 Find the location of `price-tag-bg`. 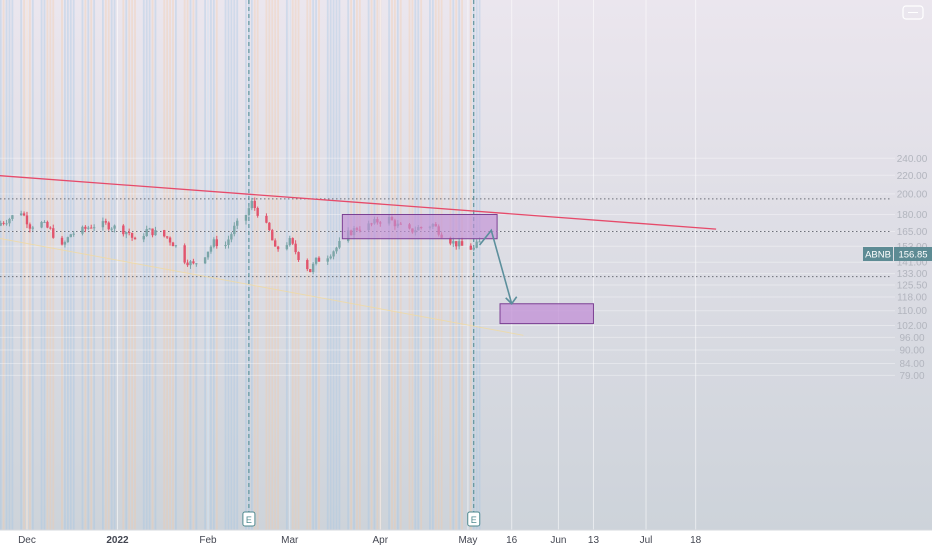

price-tag-bg is located at coordinates (913, 254).